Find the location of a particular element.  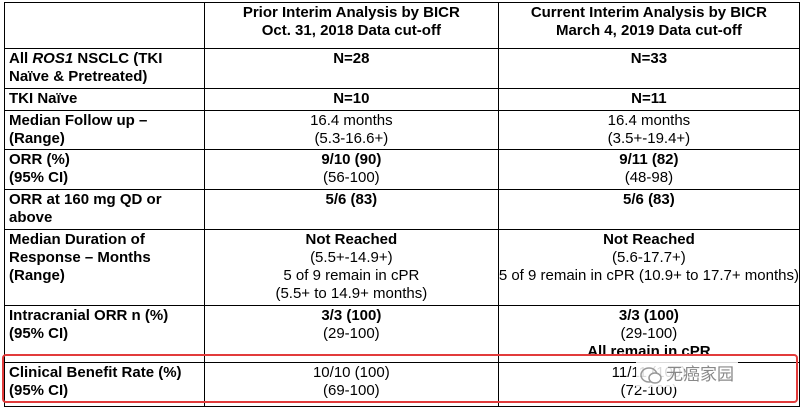

corner-cell is located at coordinates (104, 25).